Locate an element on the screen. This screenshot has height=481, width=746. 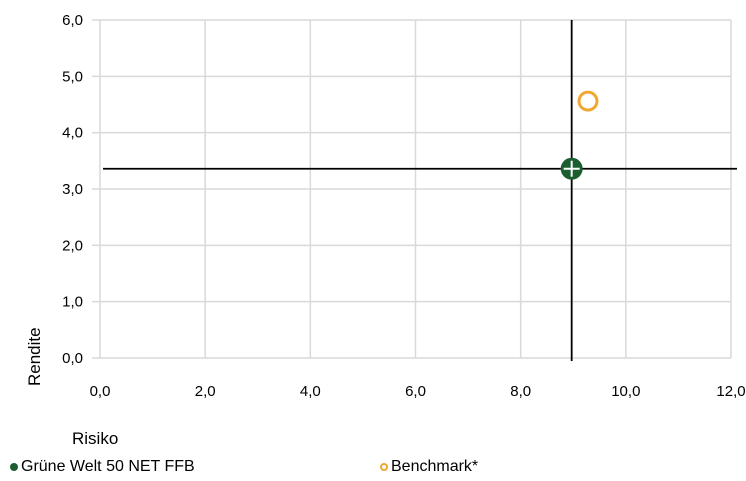
x-tick-label: 0,0 is located at coordinates (100, 391).